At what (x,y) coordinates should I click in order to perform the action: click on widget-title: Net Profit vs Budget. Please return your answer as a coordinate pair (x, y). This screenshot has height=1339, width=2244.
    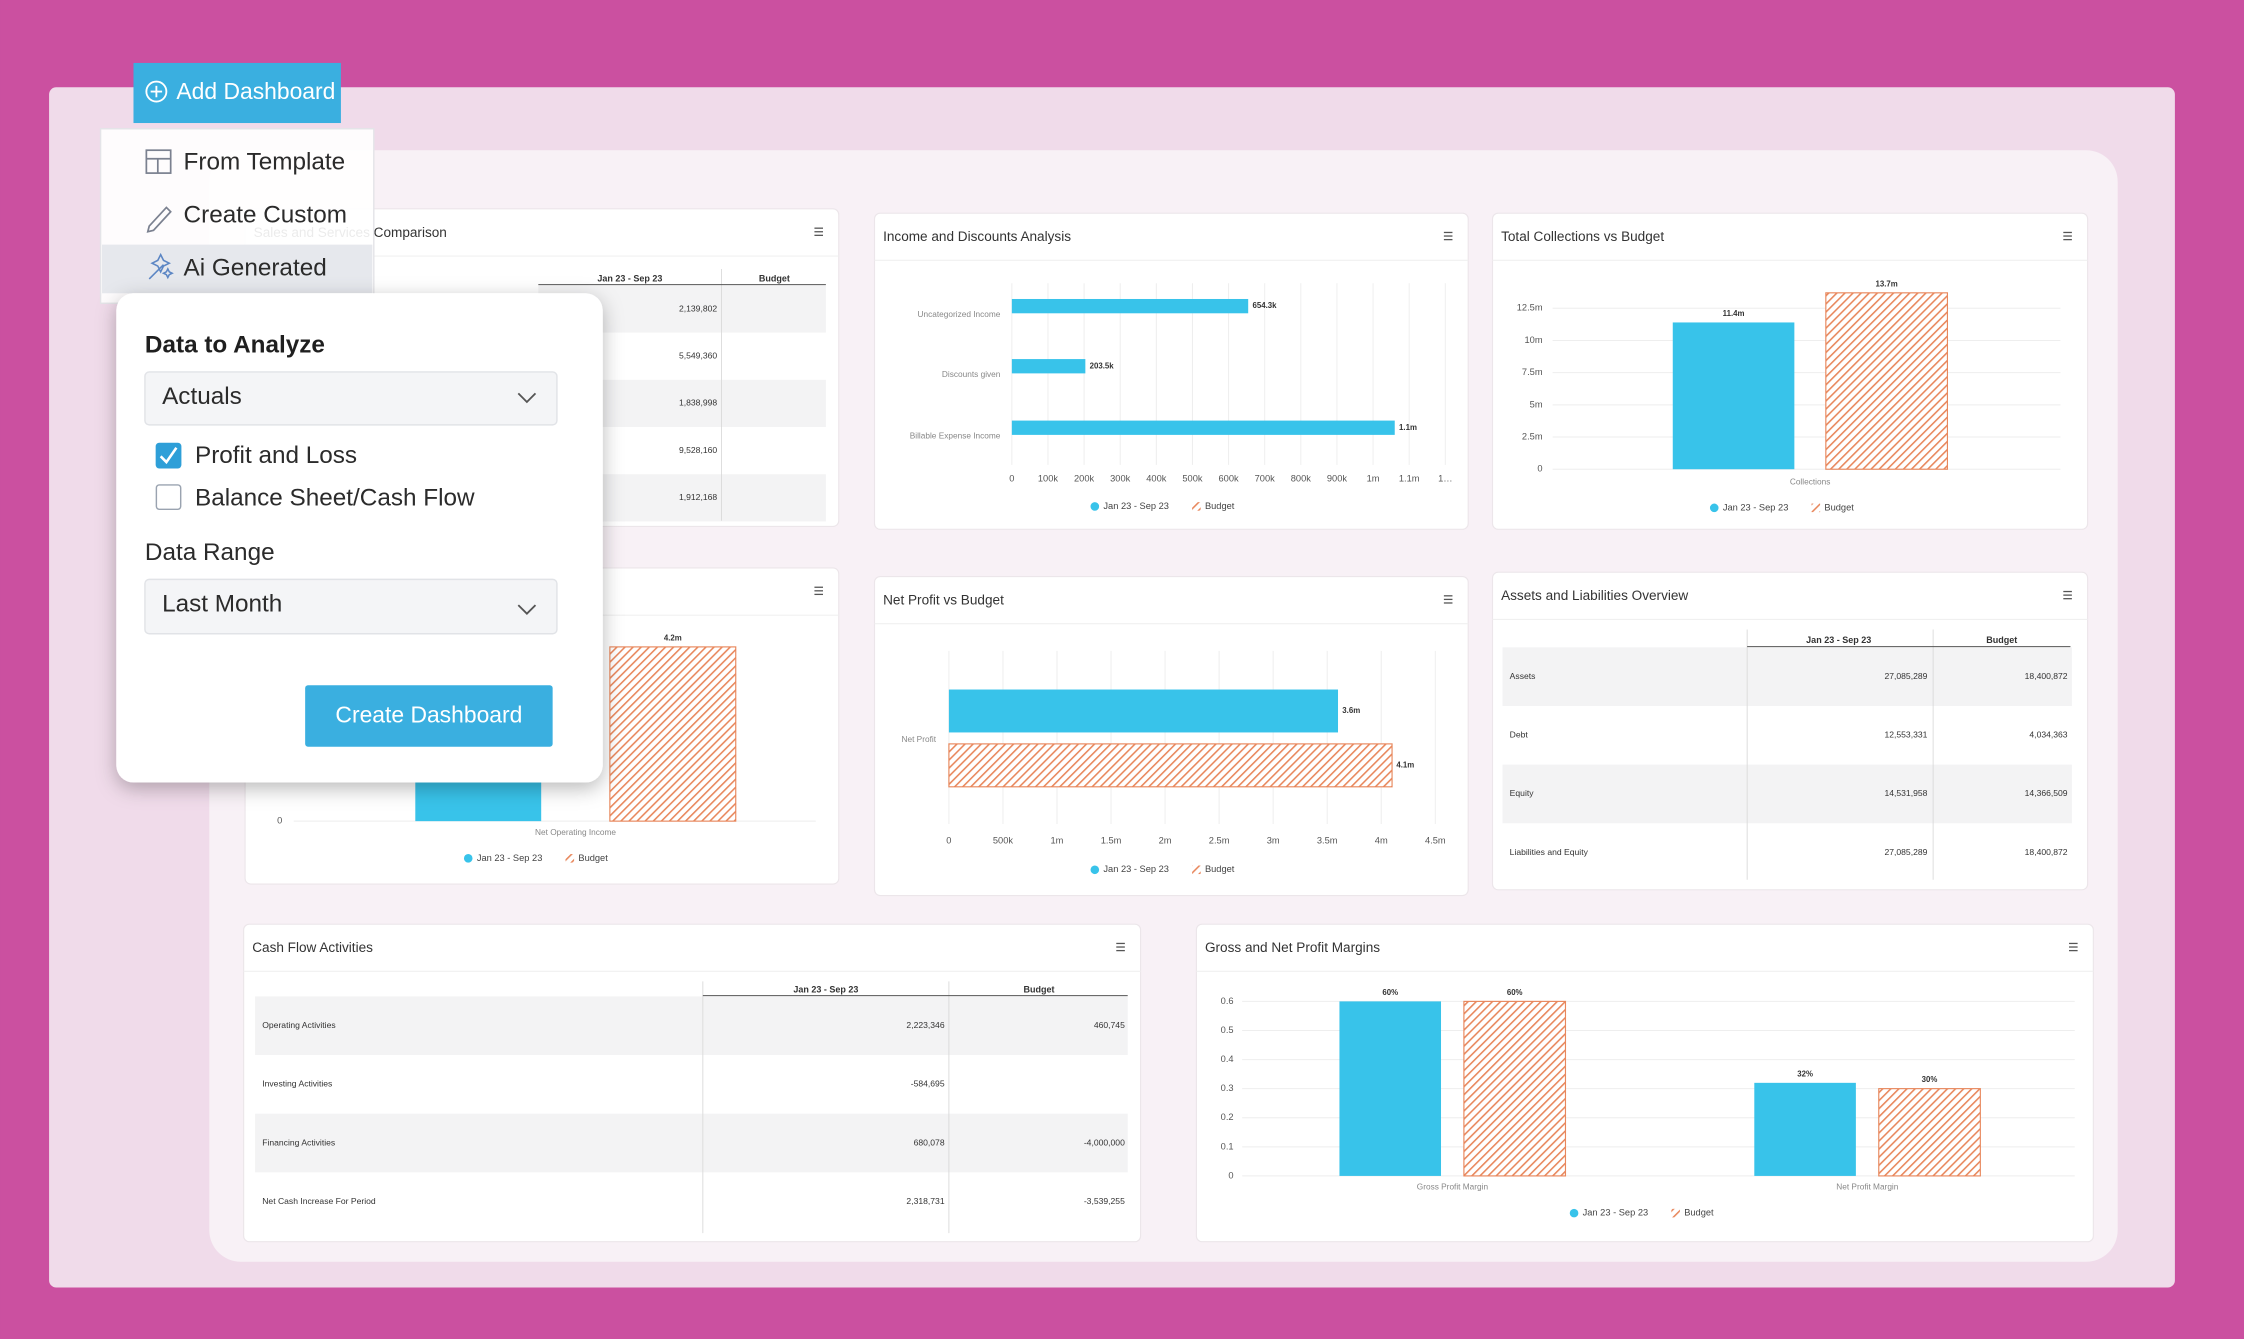
    Looking at the image, I should click on (943, 599).